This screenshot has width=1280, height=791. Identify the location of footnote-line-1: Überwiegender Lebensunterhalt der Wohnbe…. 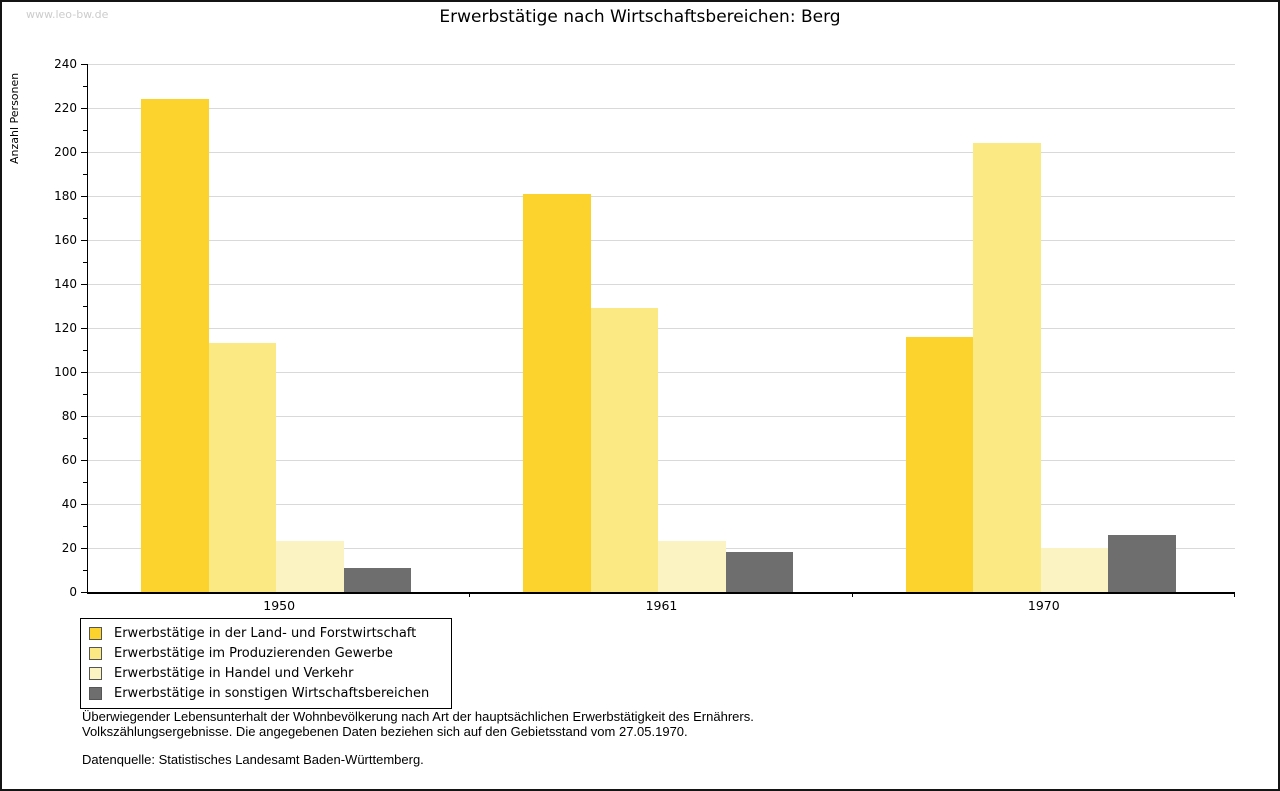
(418, 716).